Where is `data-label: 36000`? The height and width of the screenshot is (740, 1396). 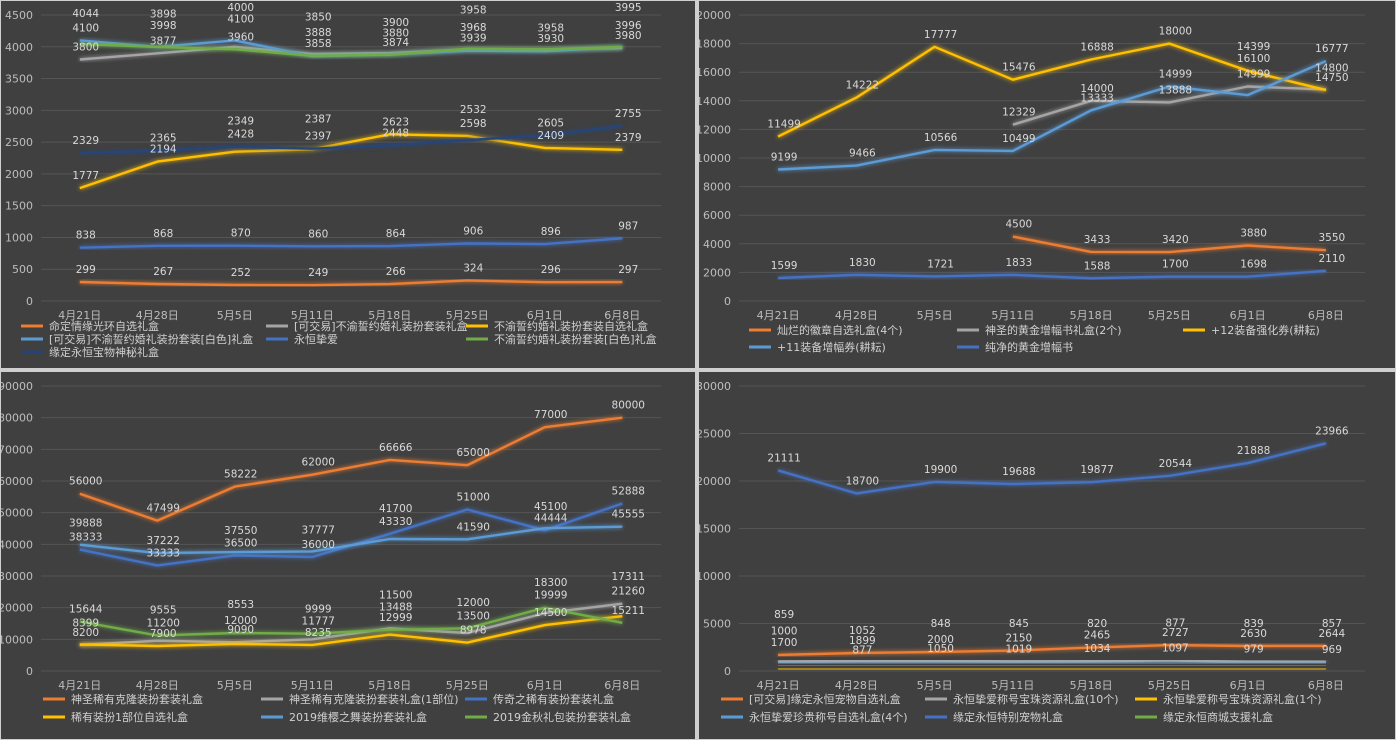
data-label: 36000 is located at coordinates (318, 545).